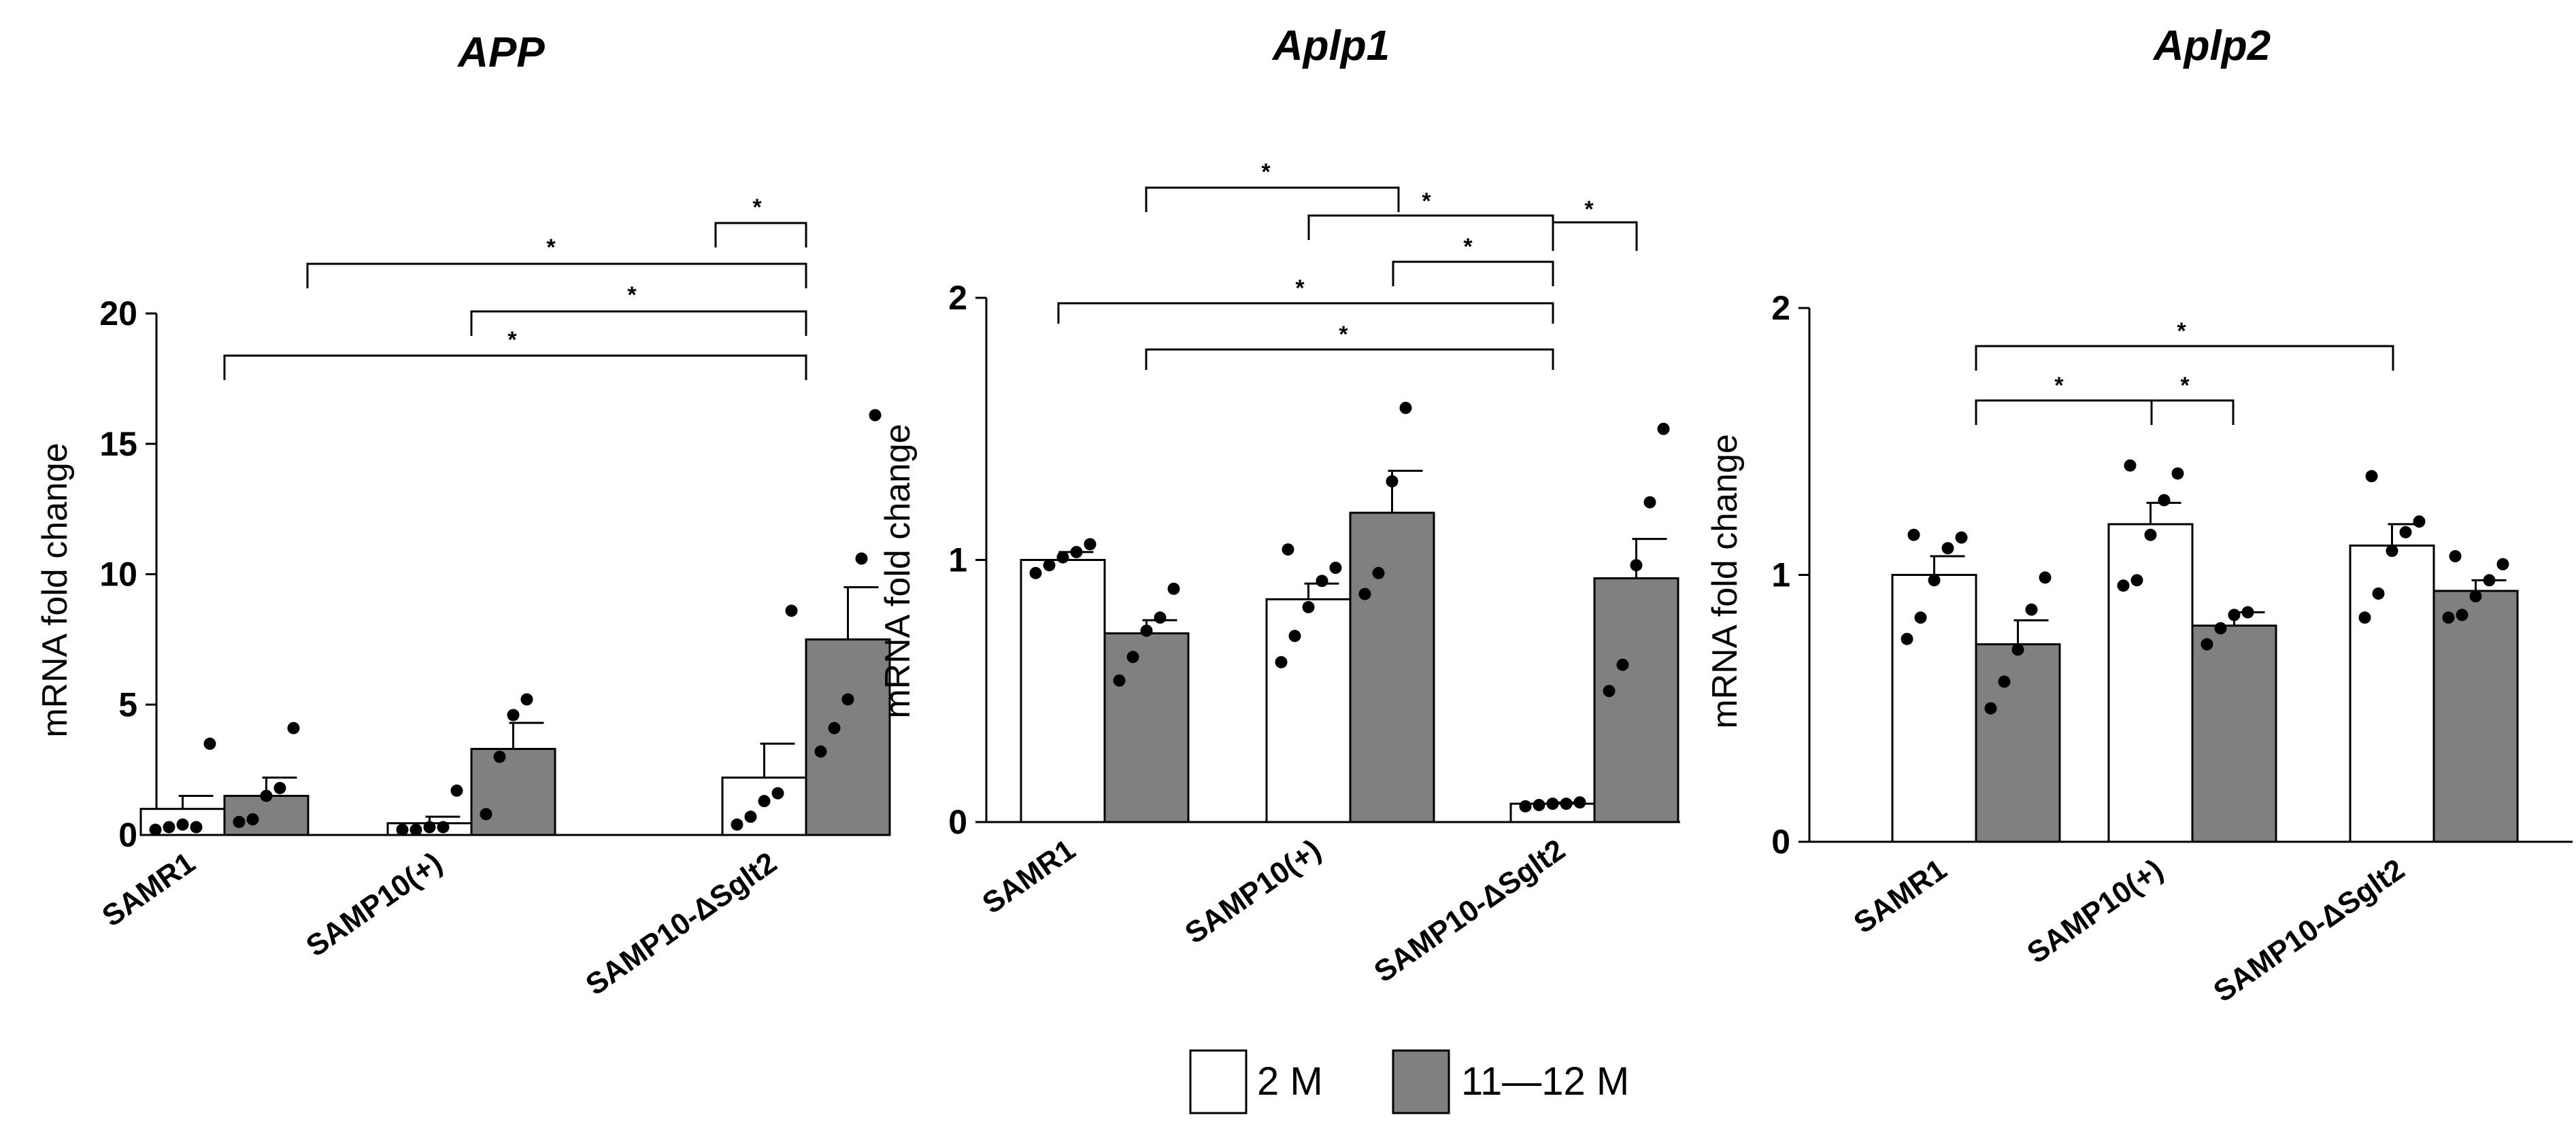 The width and height of the screenshot is (2576, 1126). I want to click on y-tick-label-aplp1: 1, so click(957, 560).